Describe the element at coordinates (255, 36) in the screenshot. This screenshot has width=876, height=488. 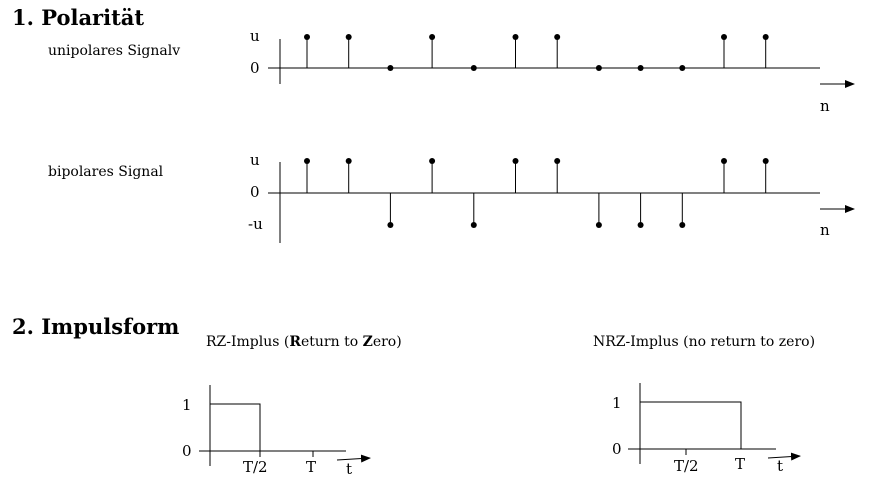
I see `unipolar-ylabel-u: u` at that location.